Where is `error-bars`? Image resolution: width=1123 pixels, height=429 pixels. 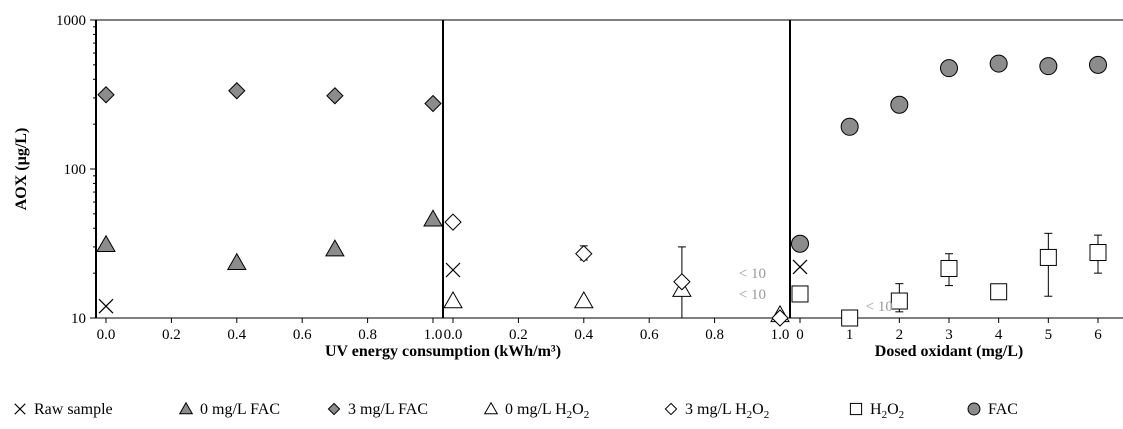
error-bars is located at coordinates (840, 275).